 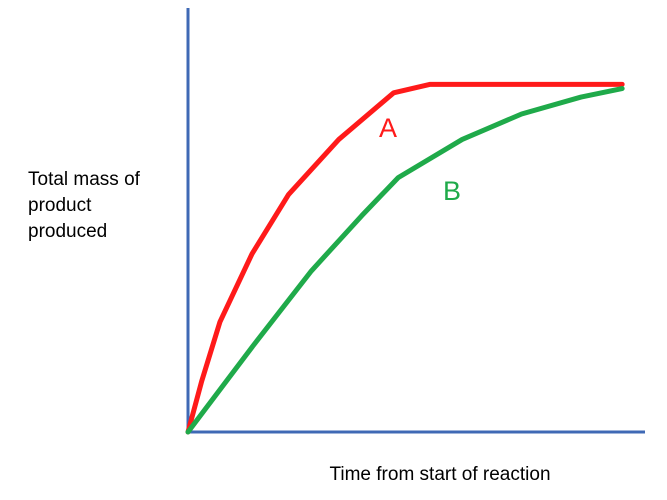 What do you see at coordinates (439, 474) in the screenshot?
I see `x-axis-label: Time from start of reaction` at bounding box center [439, 474].